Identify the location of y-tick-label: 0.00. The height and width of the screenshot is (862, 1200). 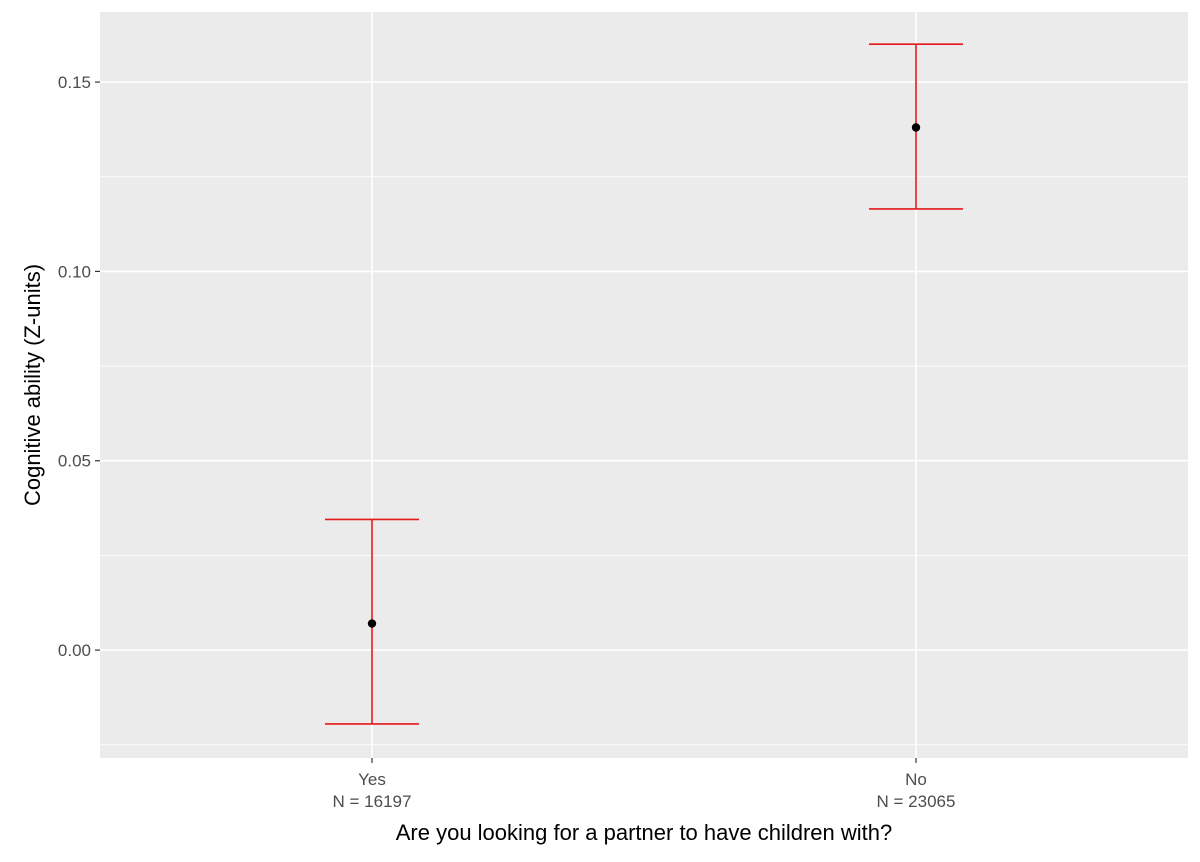
(74, 650).